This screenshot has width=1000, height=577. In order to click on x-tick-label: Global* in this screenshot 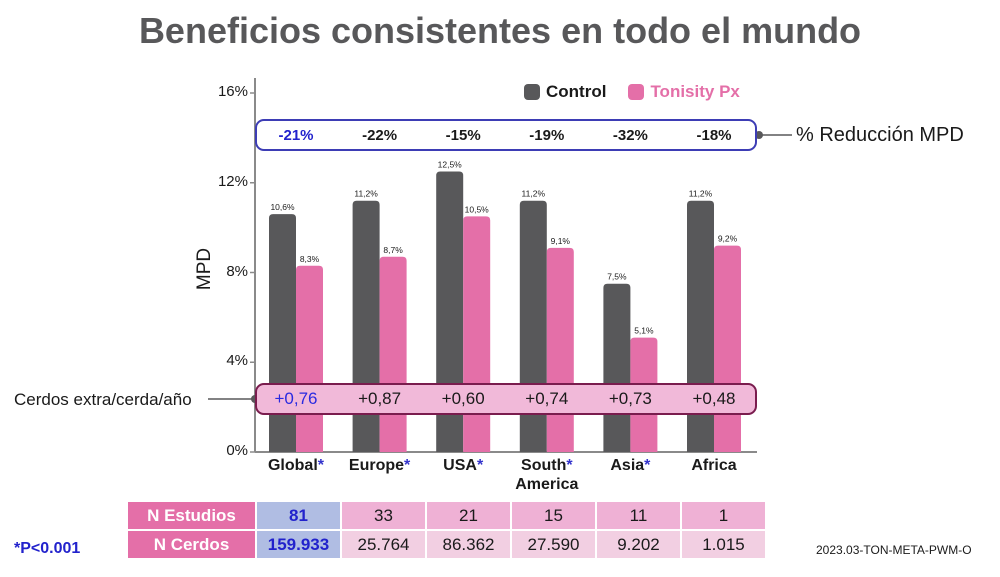, I will do `click(296, 465)`.